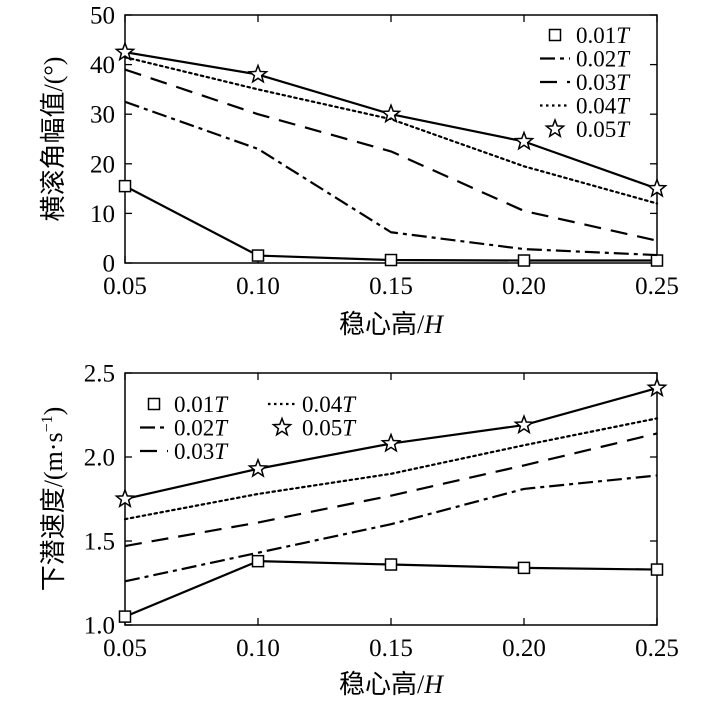 Image resolution: width=709 pixels, height=704 pixels. I want to click on y-tick-label: 1.5, so click(99, 542).